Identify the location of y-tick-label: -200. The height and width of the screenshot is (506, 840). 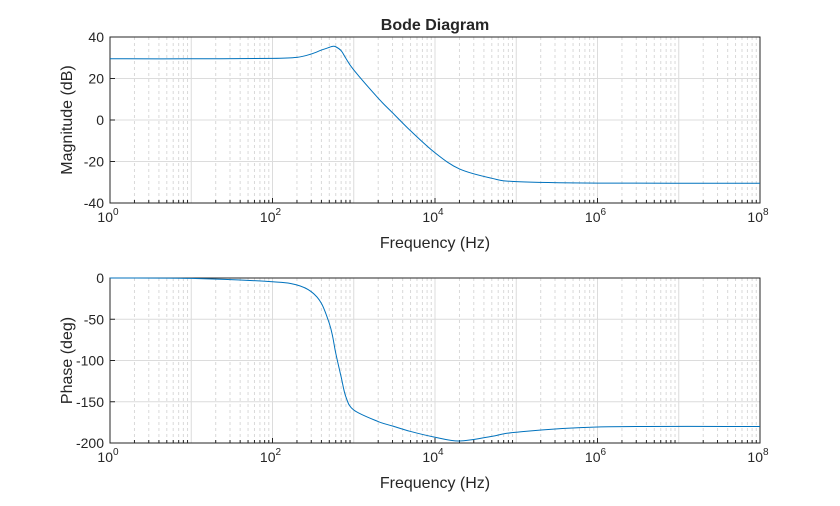
(90, 443).